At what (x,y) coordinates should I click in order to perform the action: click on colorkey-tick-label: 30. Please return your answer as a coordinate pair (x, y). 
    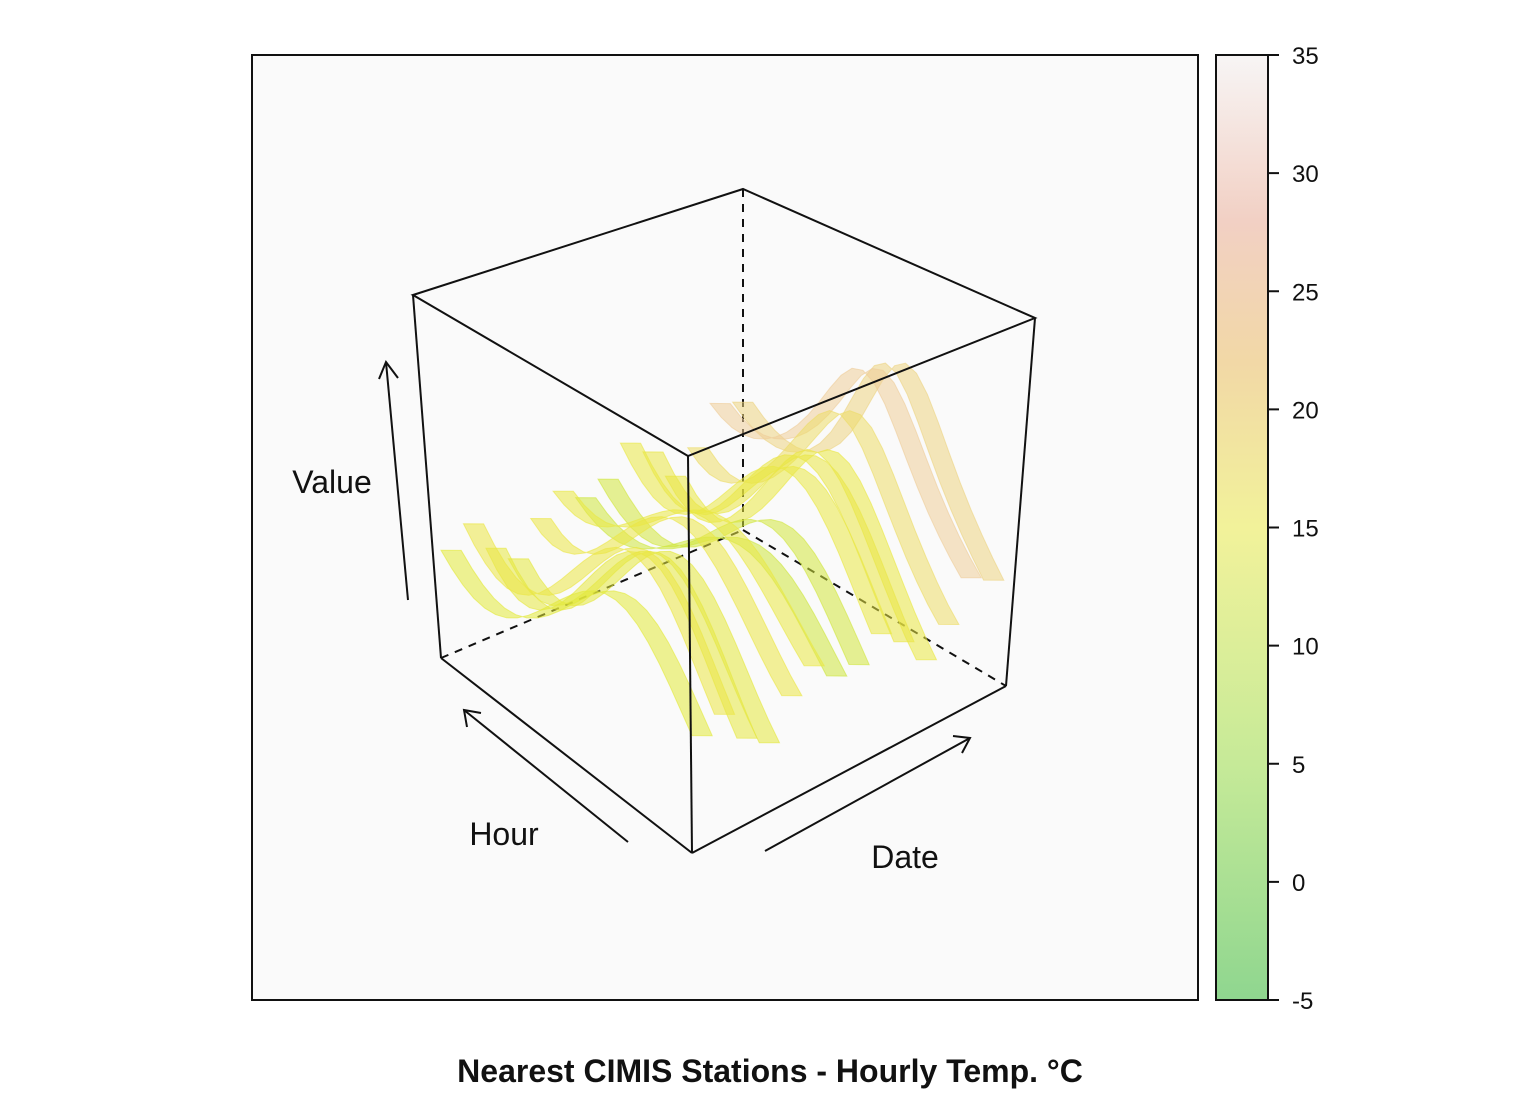
    Looking at the image, I should click on (1305, 174).